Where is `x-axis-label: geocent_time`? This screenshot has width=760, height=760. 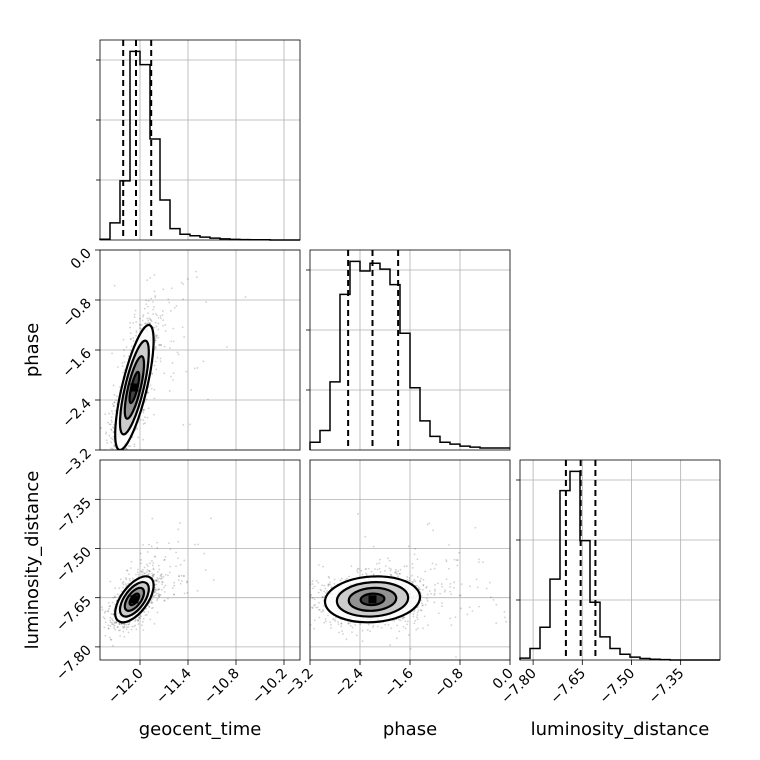 x-axis-label: geocent_time is located at coordinates (200, 729).